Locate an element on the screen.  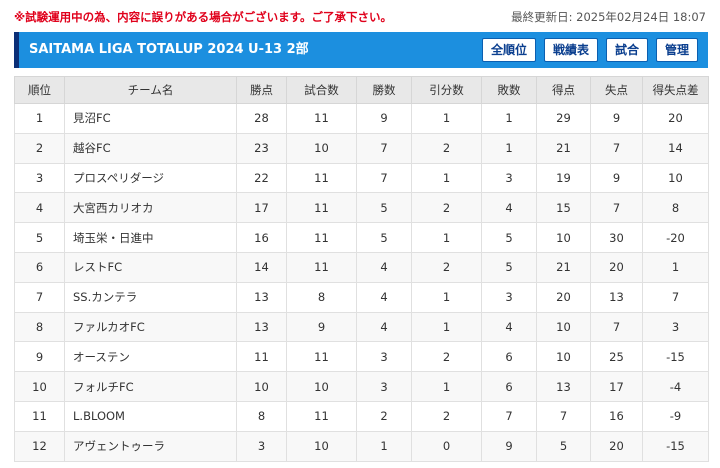
goal-diff-cell: 10 is located at coordinates (675, 178).